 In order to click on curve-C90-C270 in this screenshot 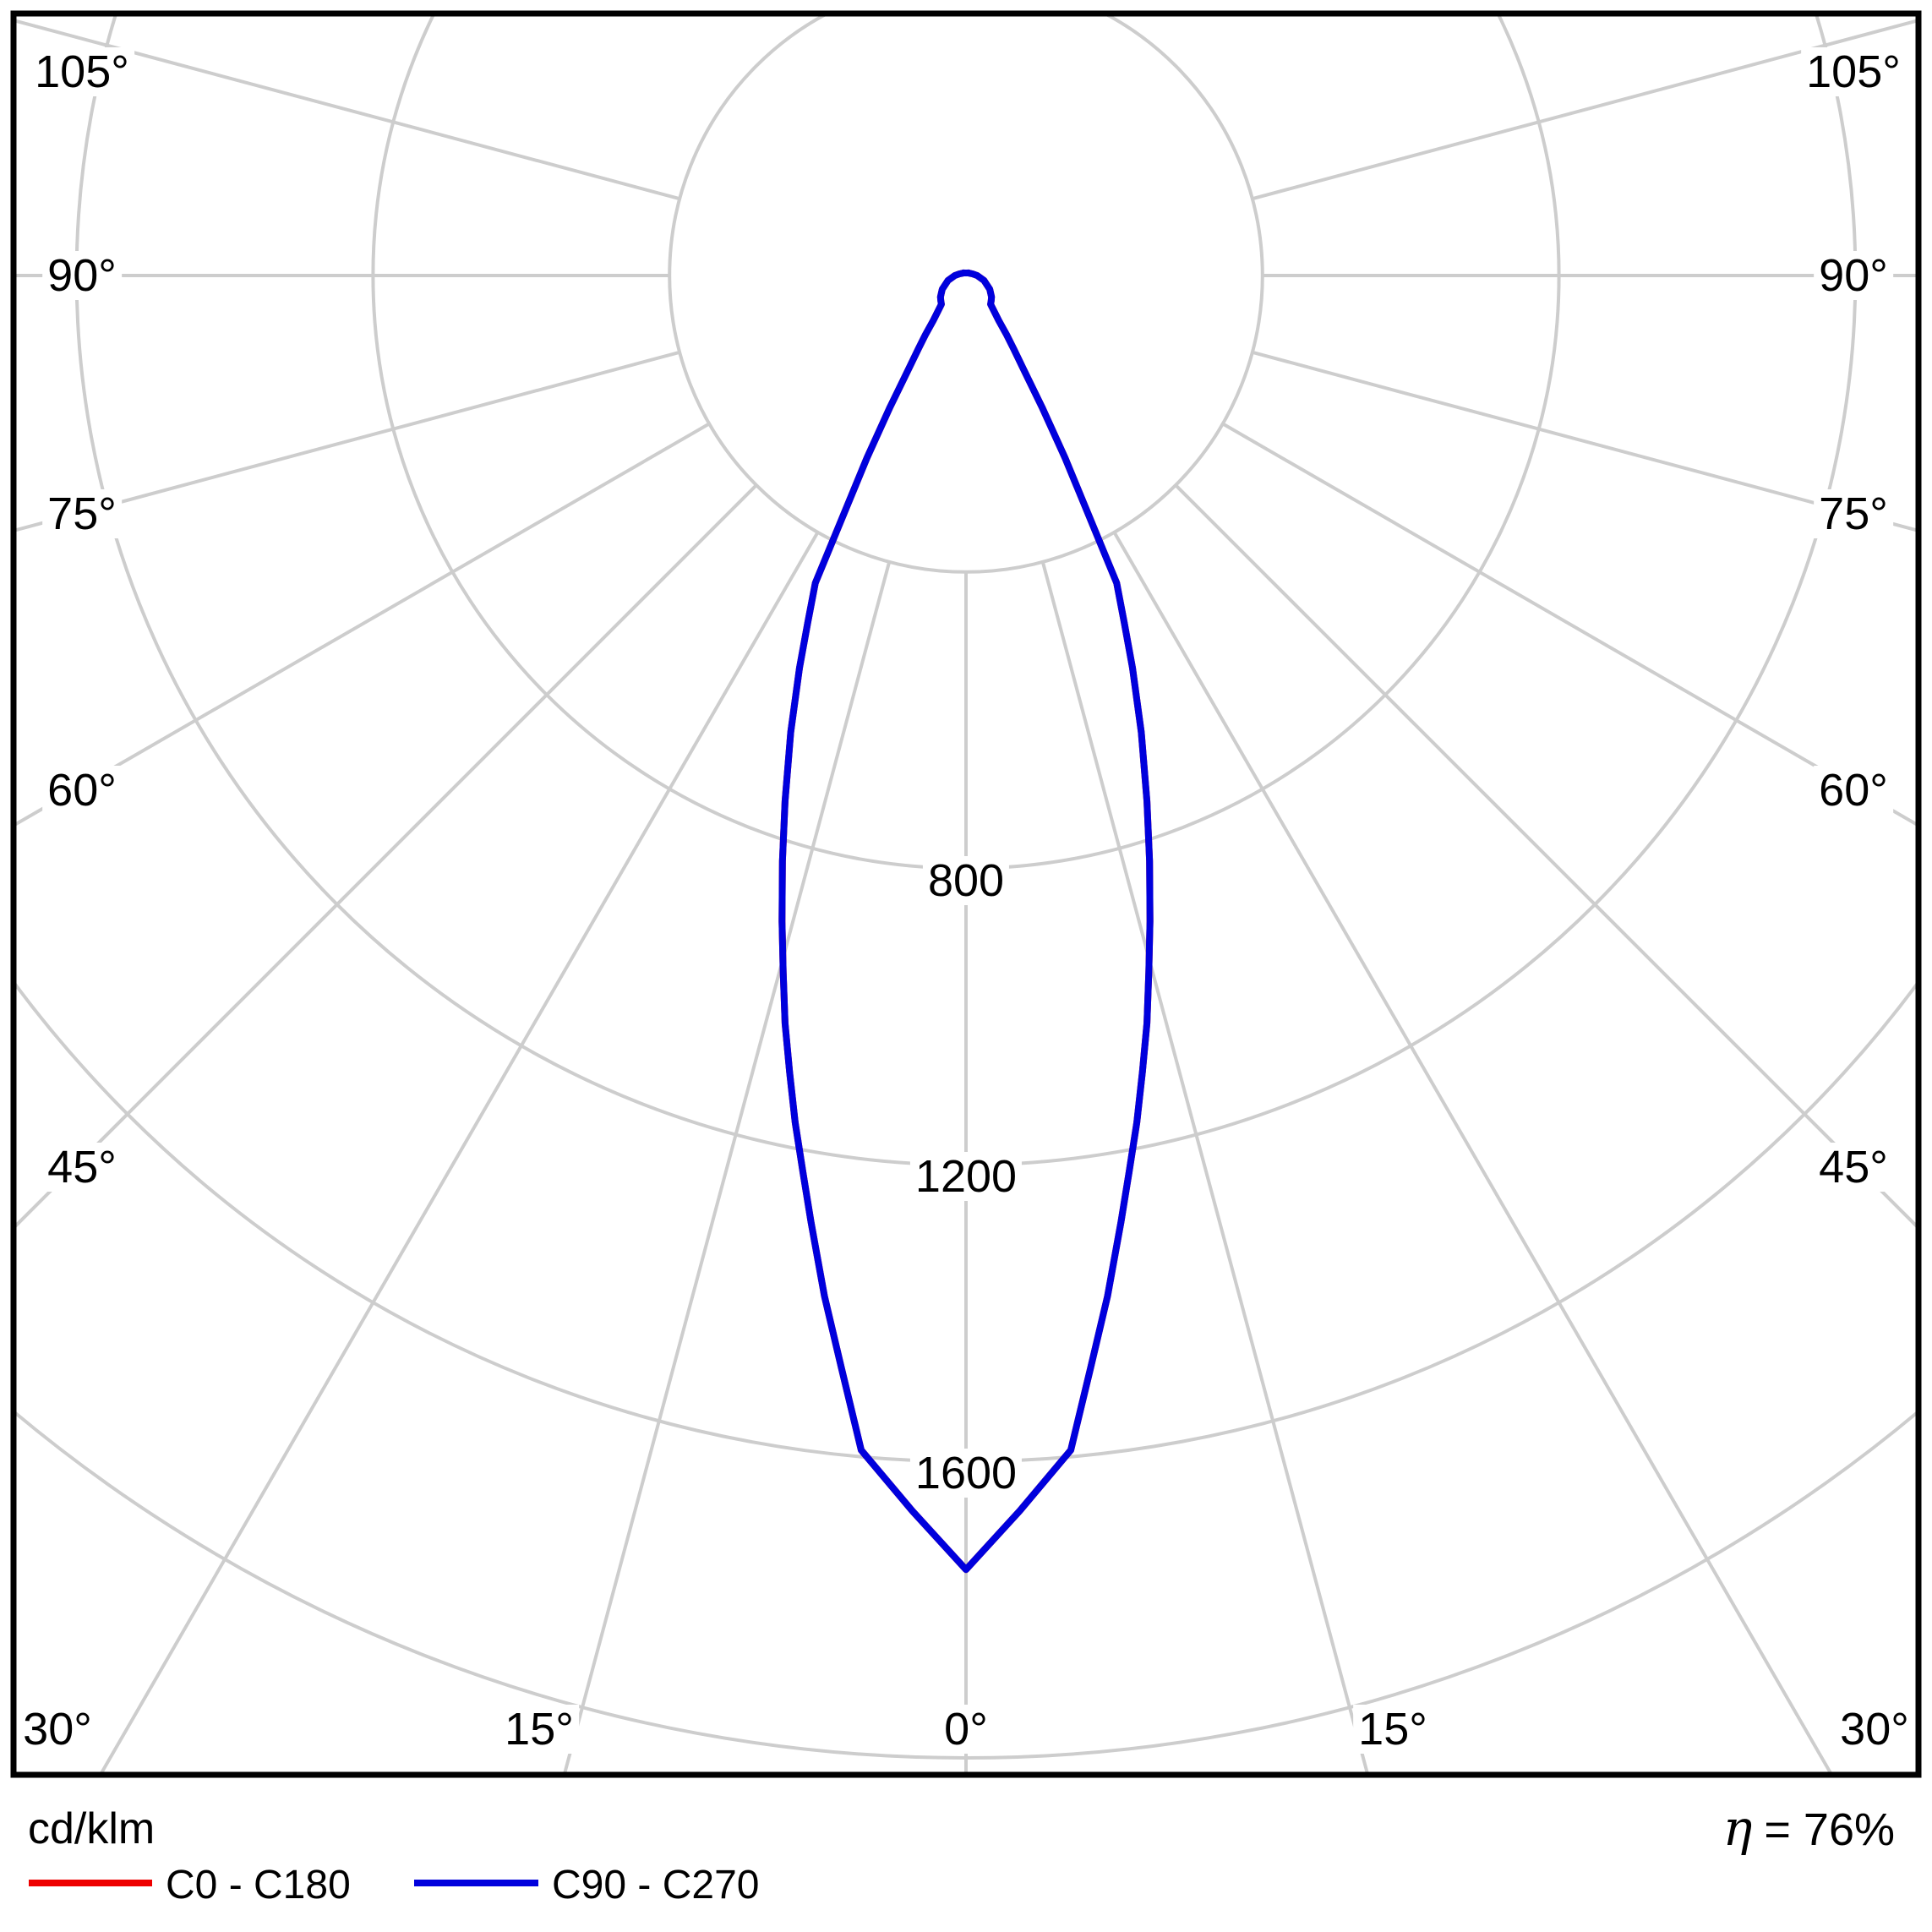, I will do `click(966, 921)`.